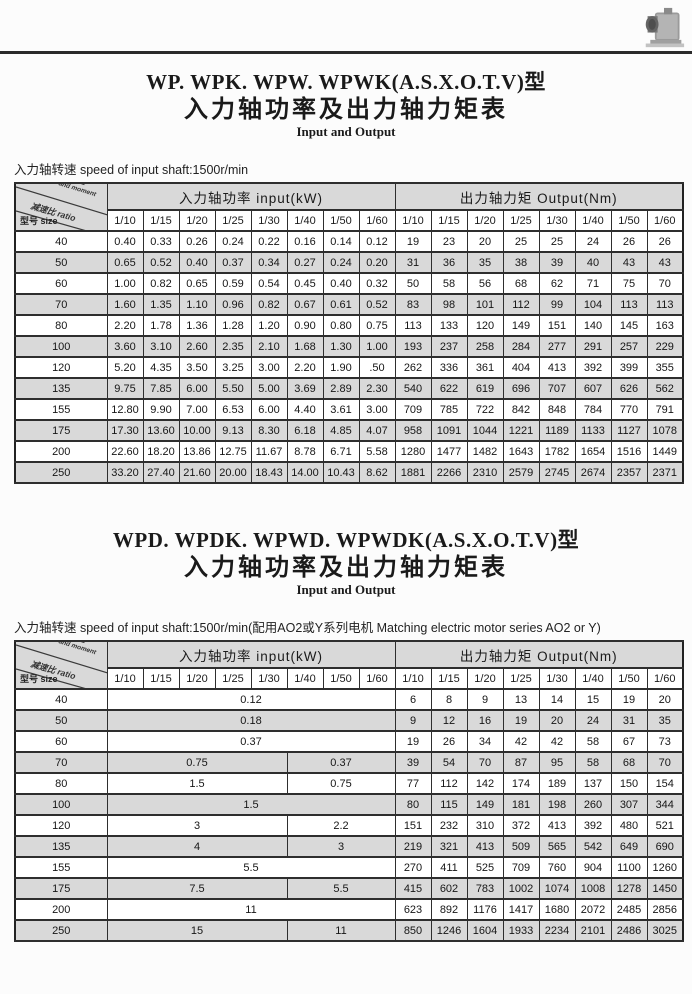 The height and width of the screenshot is (994, 692). Describe the element at coordinates (197, 888) in the screenshot. I see `input-cell: 7.5` at that location.